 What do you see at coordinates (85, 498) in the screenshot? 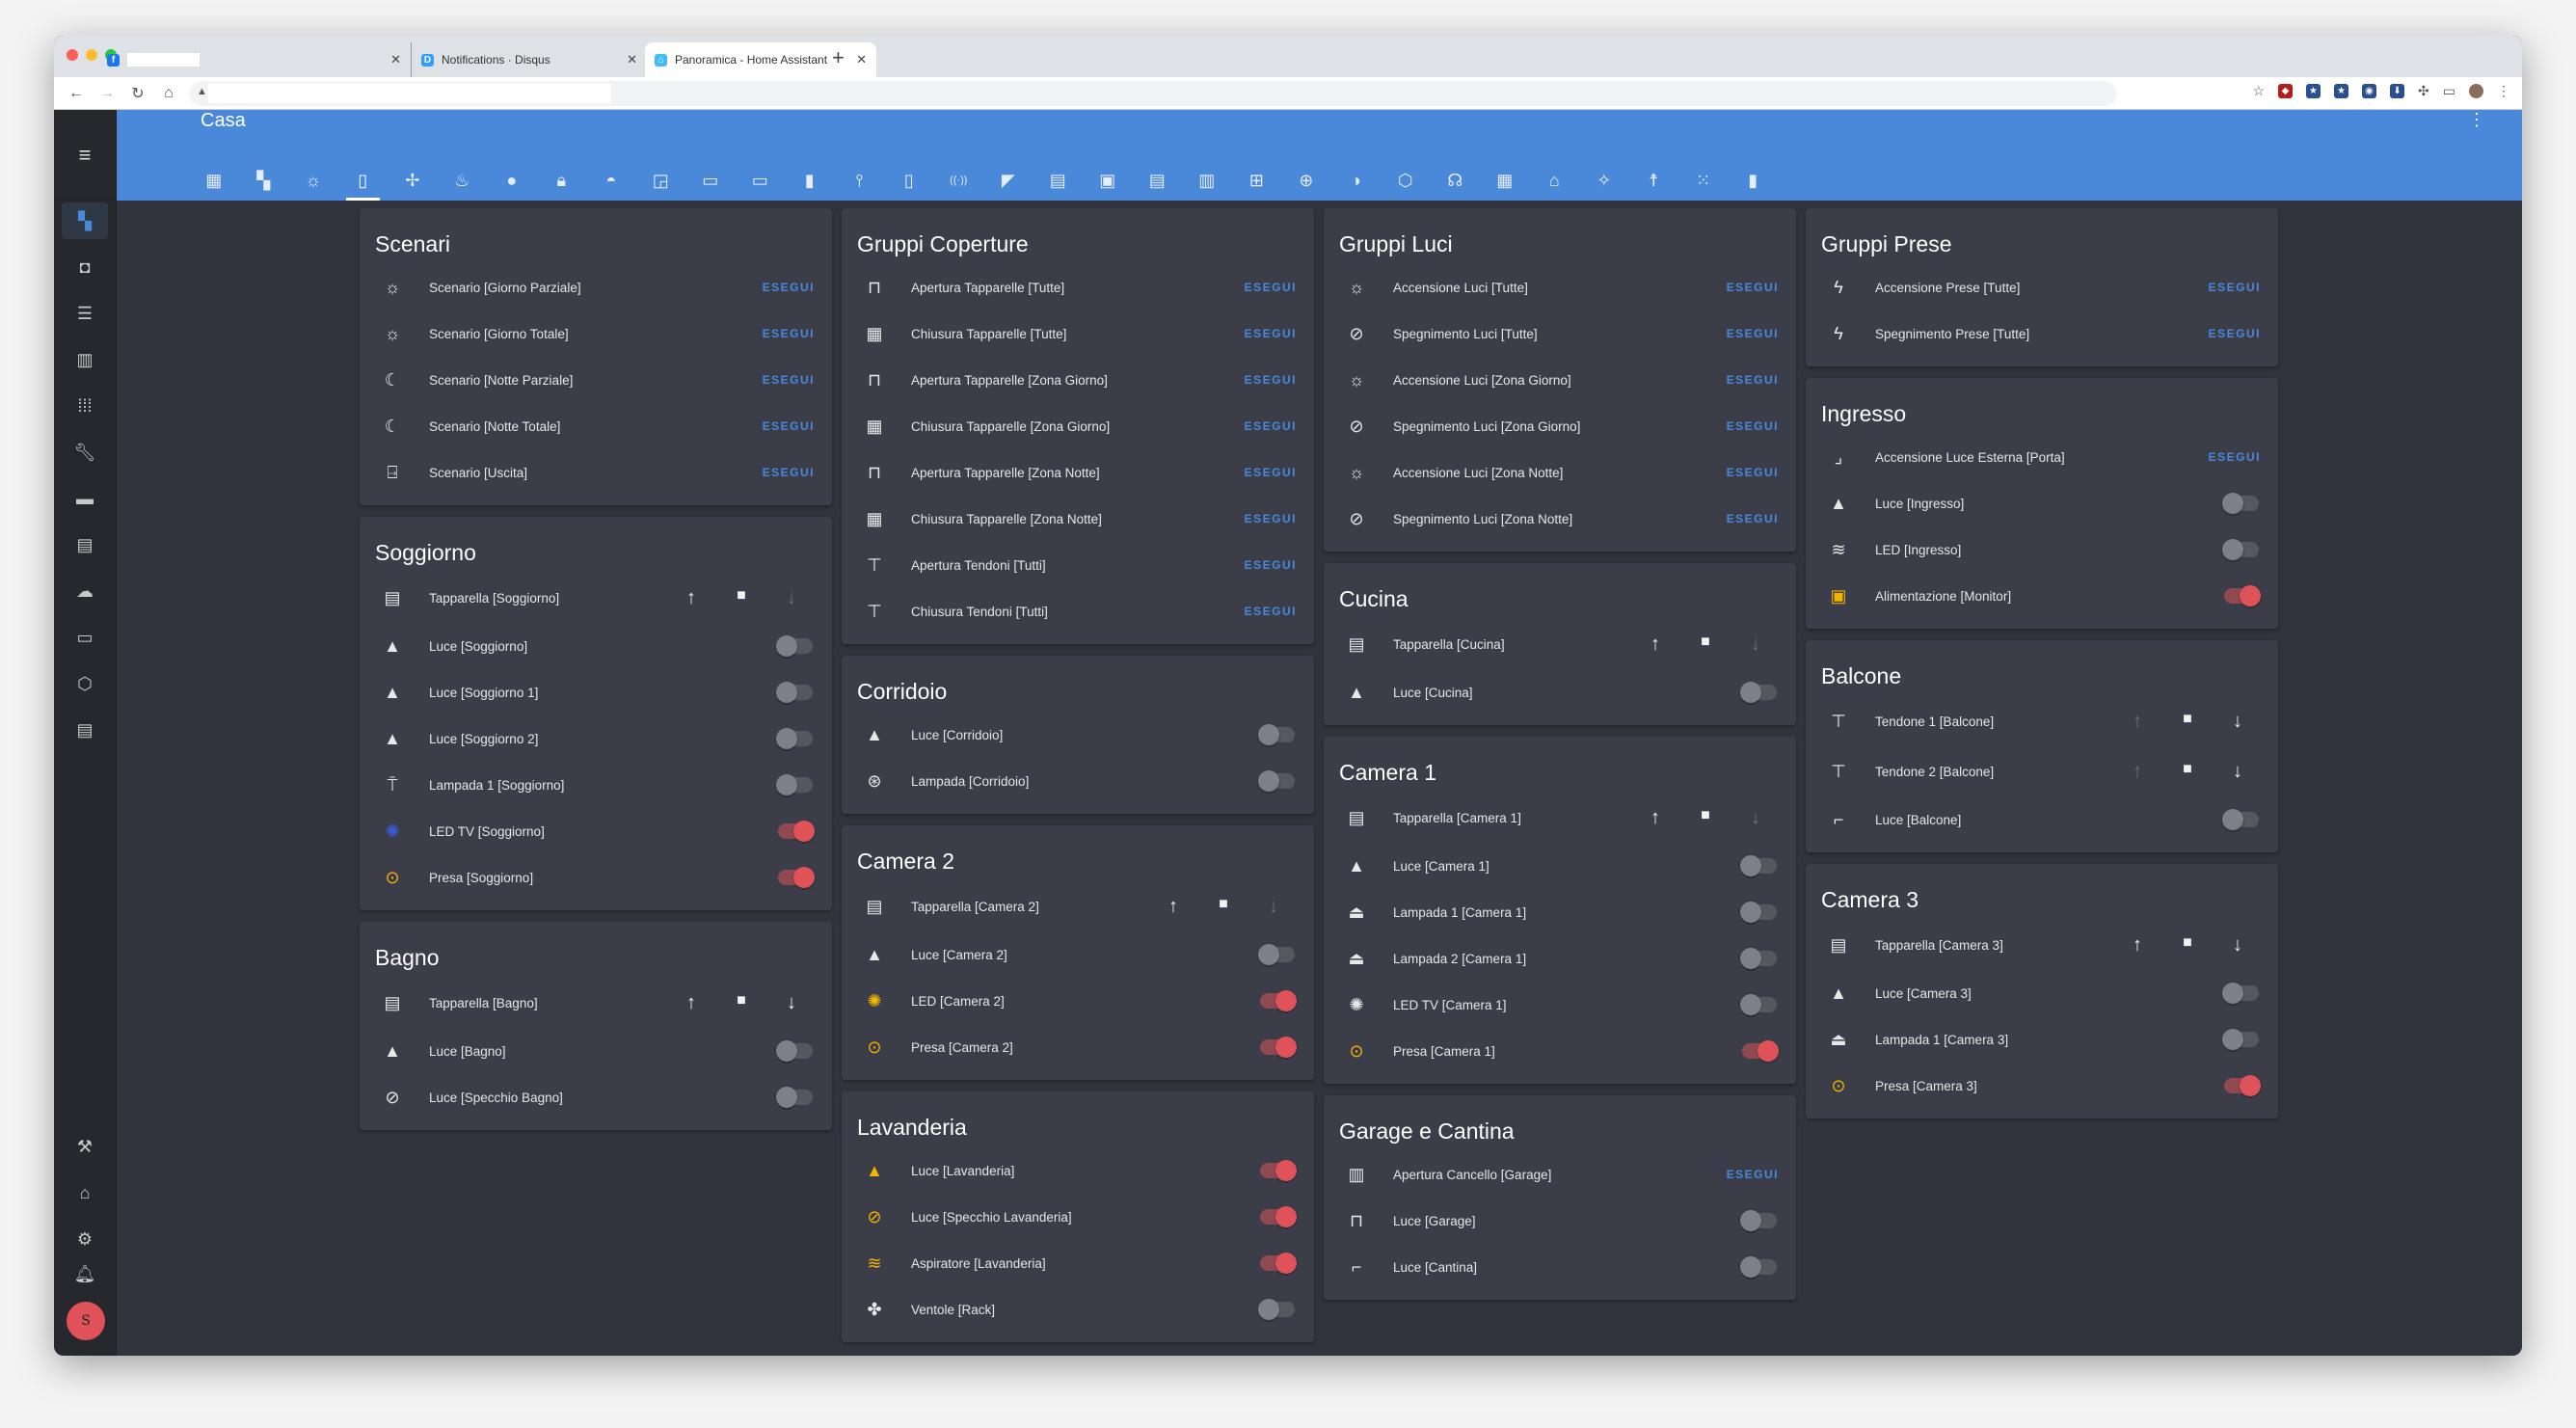
I see `sidebar-item-store: ▬` at bounding box center [85, 498].